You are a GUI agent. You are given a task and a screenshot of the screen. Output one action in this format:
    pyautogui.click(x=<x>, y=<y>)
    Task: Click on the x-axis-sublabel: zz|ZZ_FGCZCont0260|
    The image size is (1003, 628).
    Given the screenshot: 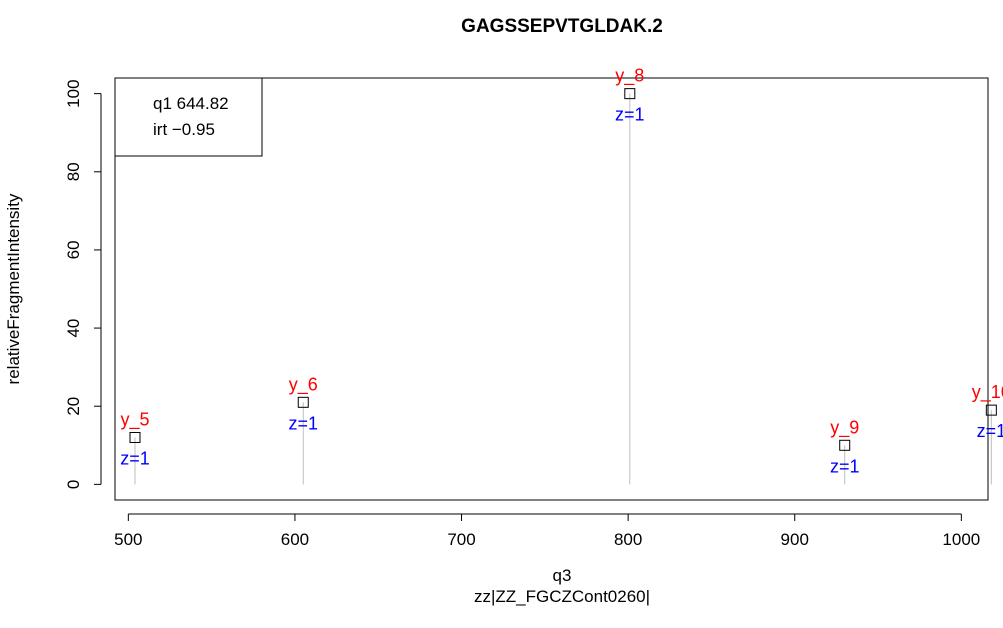 What is the action you would take?
    pyautogui.click(x=562, y=596)
    